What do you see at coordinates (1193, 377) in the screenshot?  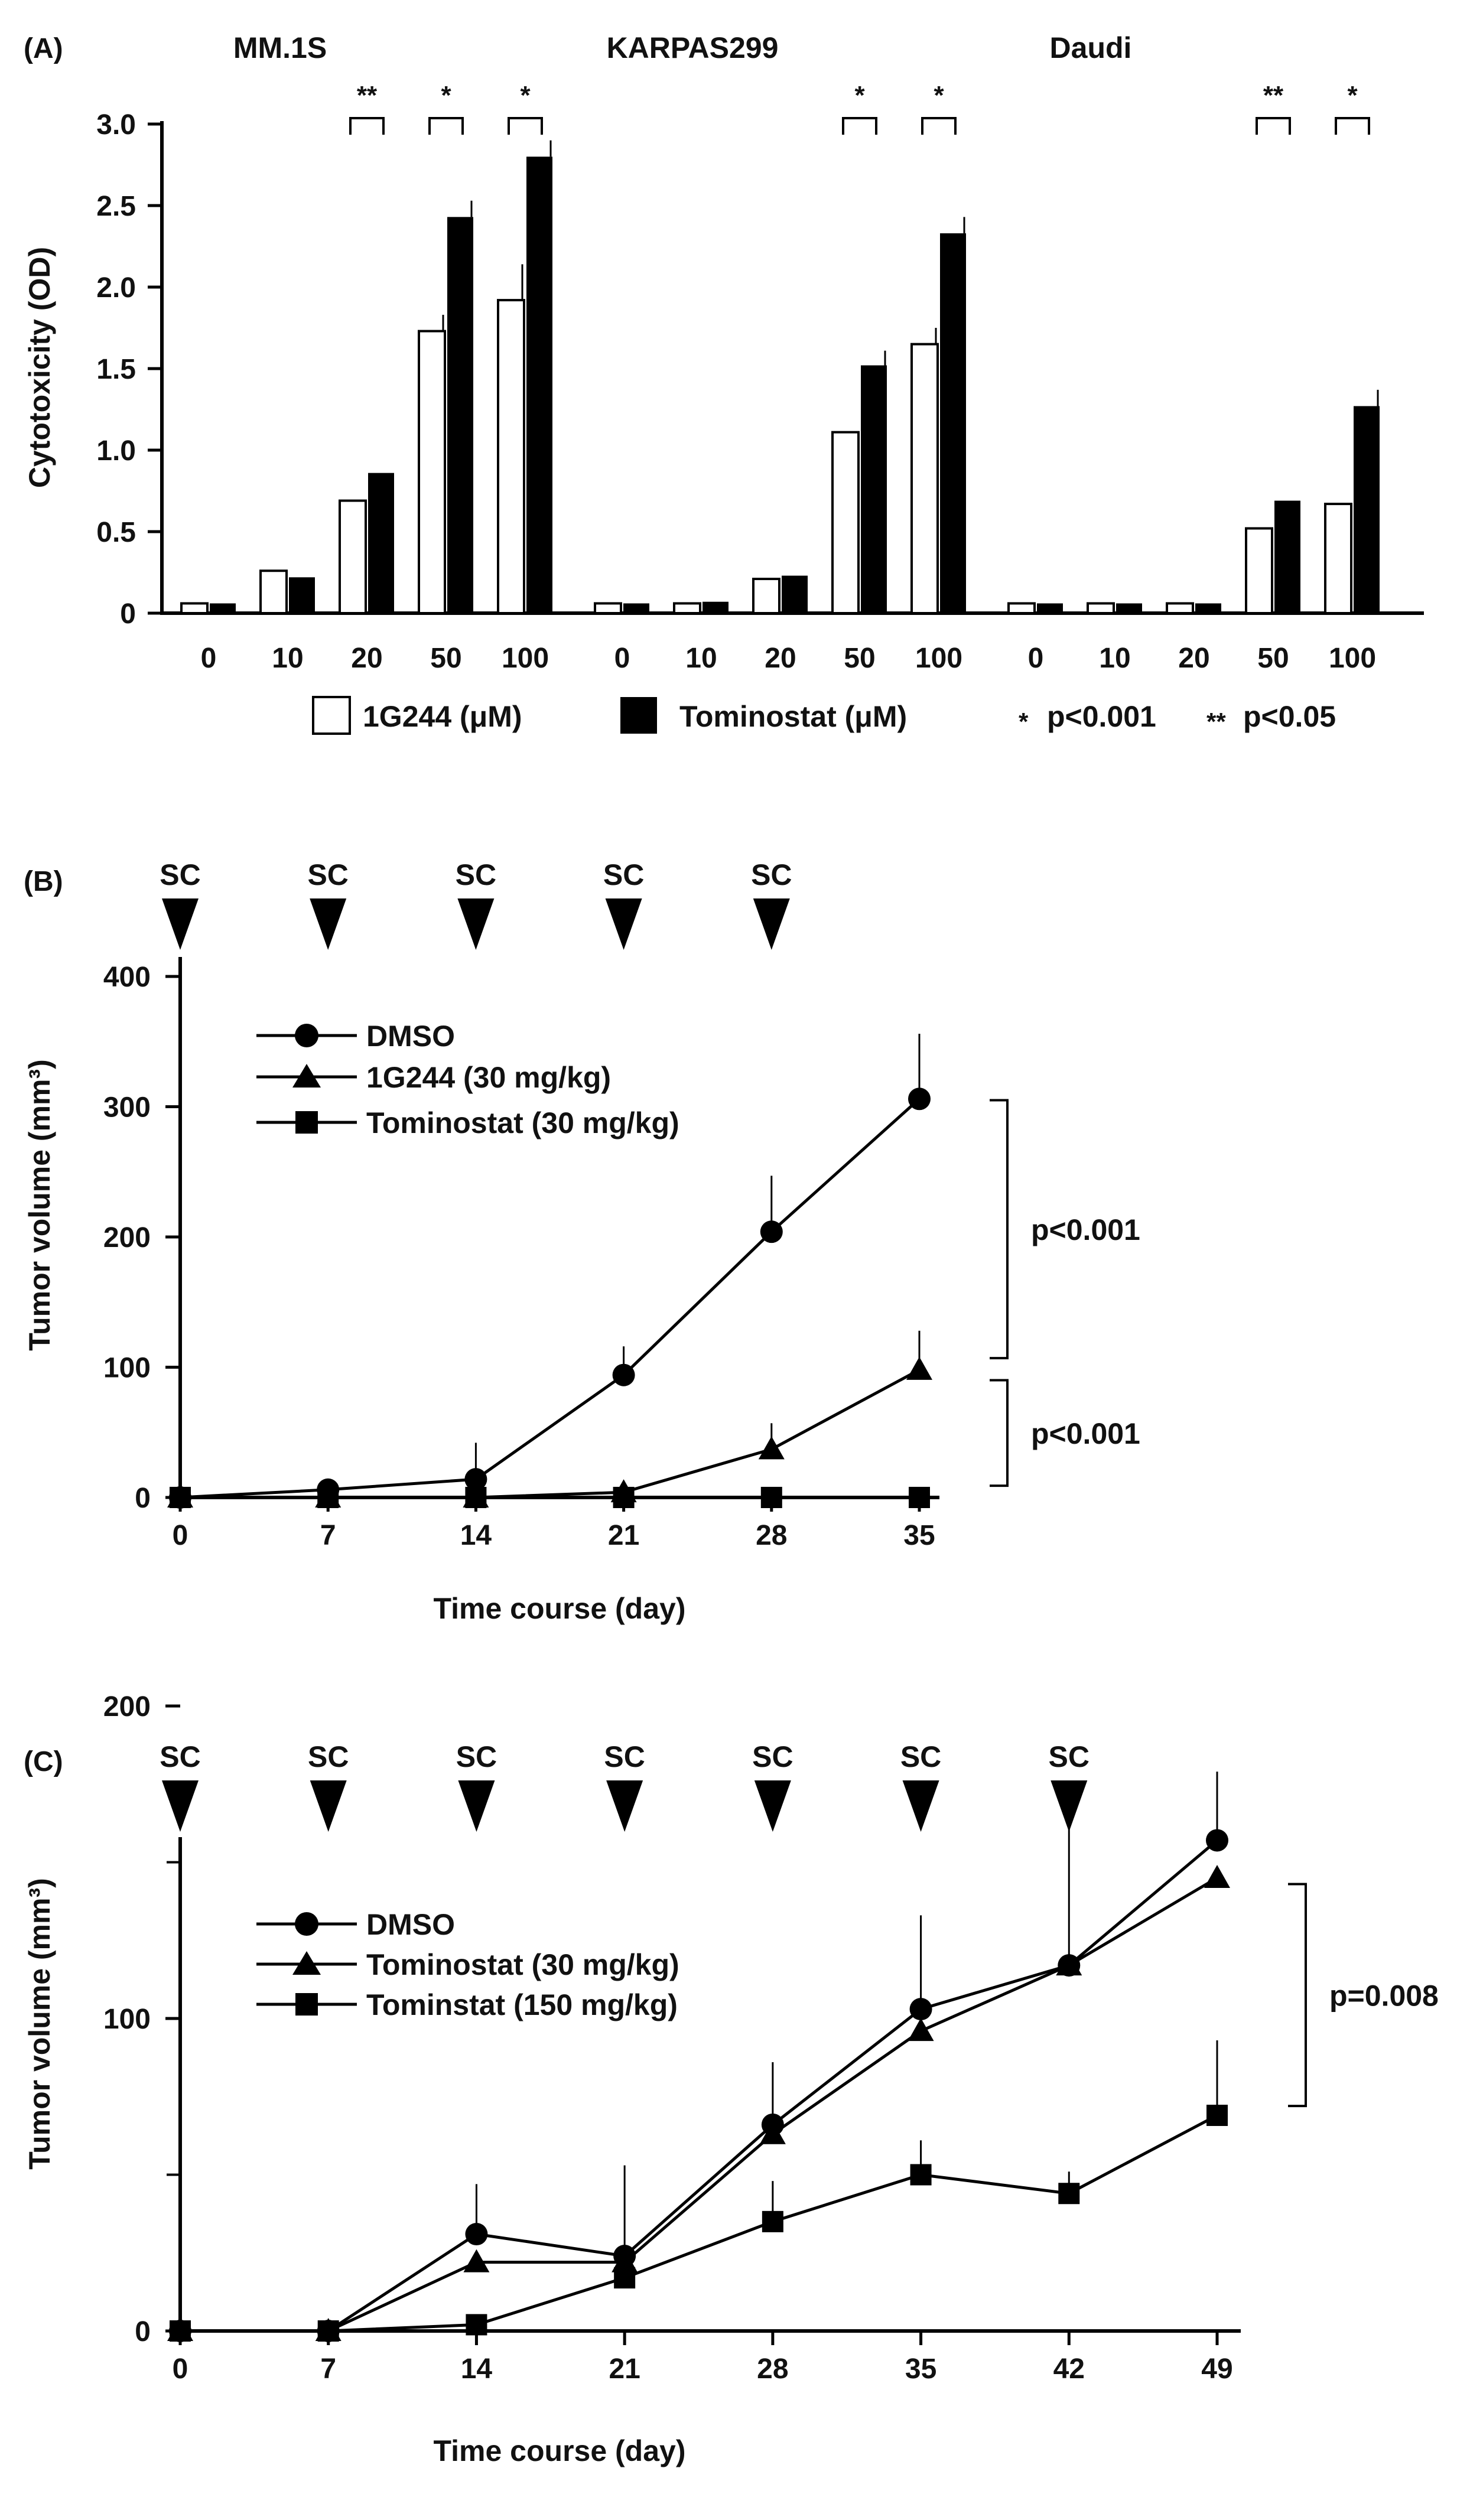 I see `bar-group-2: 0 10 20 50 ** 100 *` at bounding box center [1193, 377].